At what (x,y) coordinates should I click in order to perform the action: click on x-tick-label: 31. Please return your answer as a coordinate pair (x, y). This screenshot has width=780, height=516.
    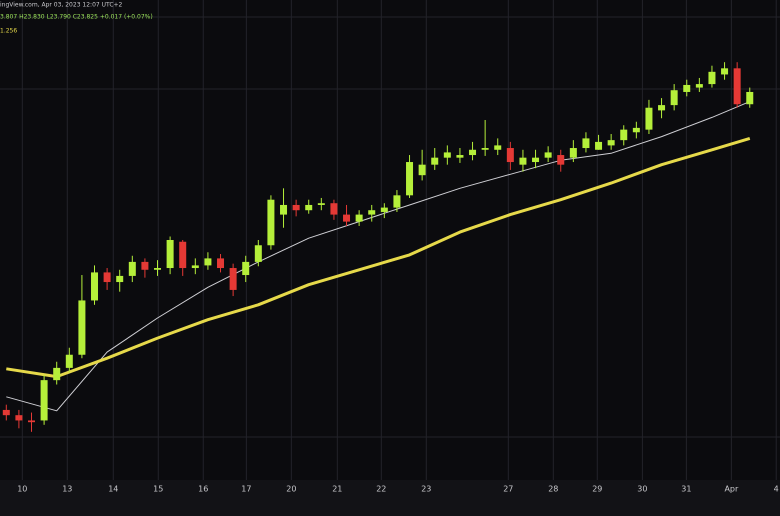
    Looking at the image, I should click on (686, 489).